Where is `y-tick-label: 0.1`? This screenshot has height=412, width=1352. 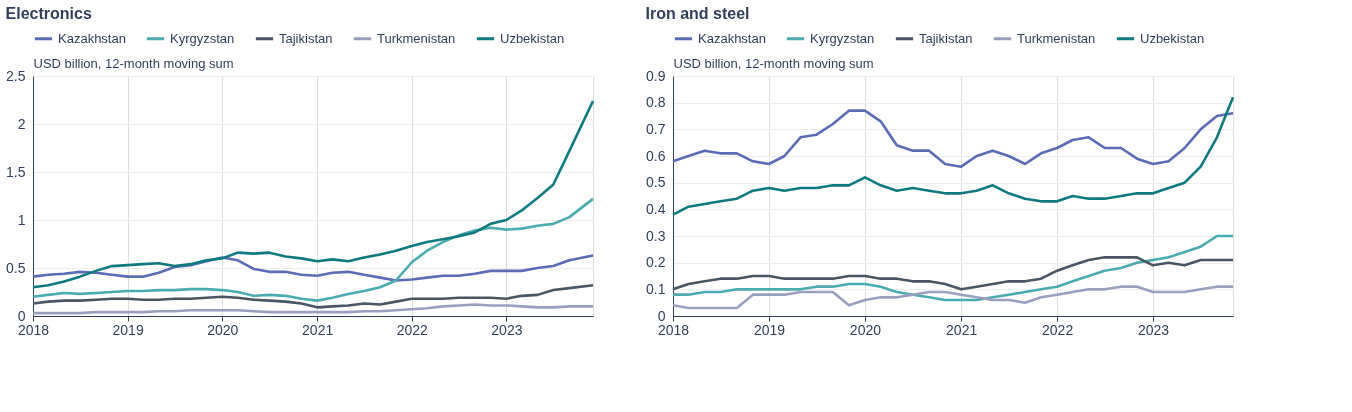 y-tick-label: 0.1 is located at coordinates (656, 288).